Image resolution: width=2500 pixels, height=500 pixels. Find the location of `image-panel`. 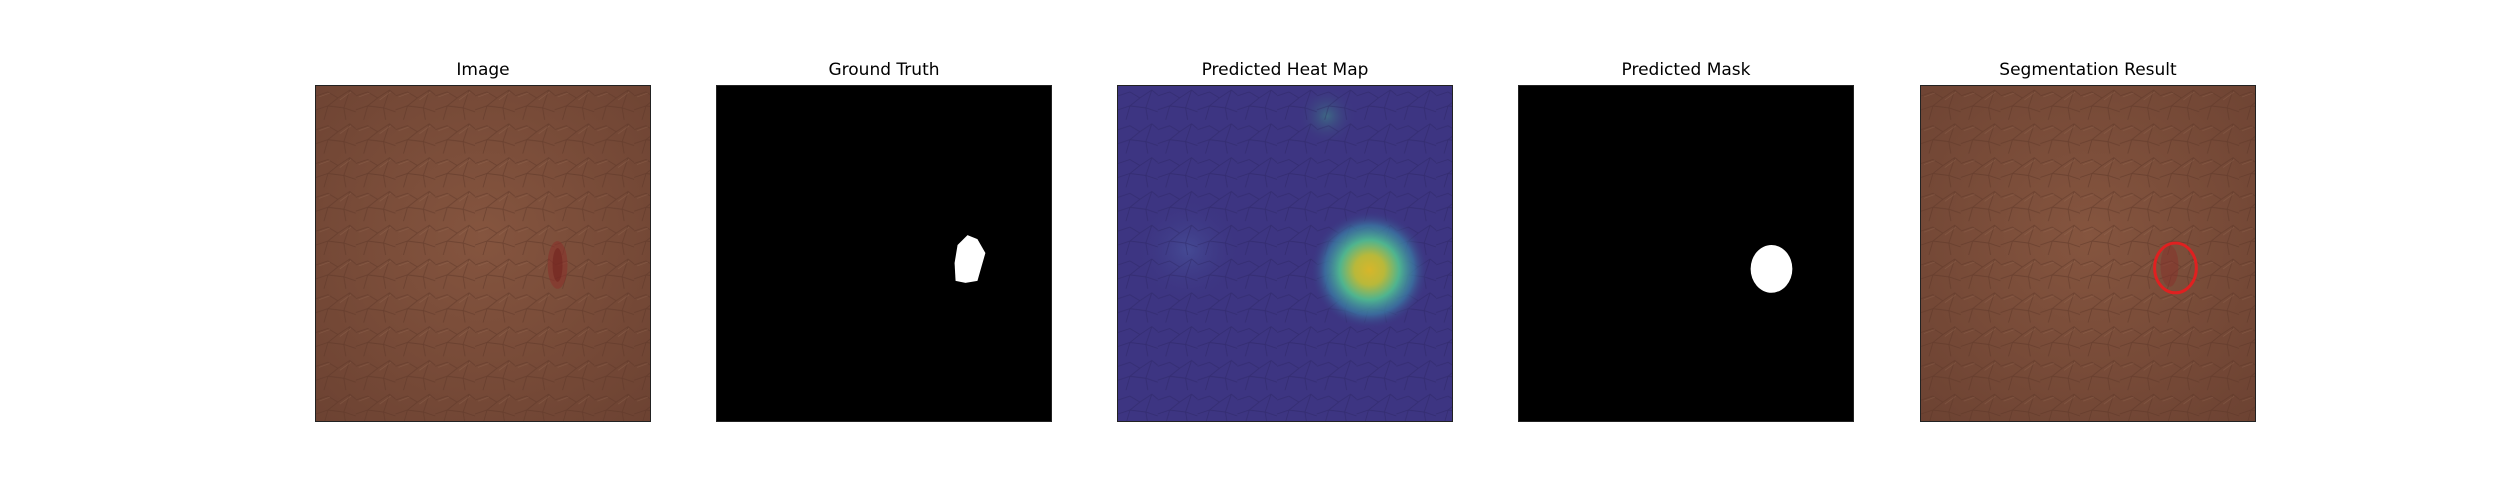

image-panel is located at coordinates (483, 253).